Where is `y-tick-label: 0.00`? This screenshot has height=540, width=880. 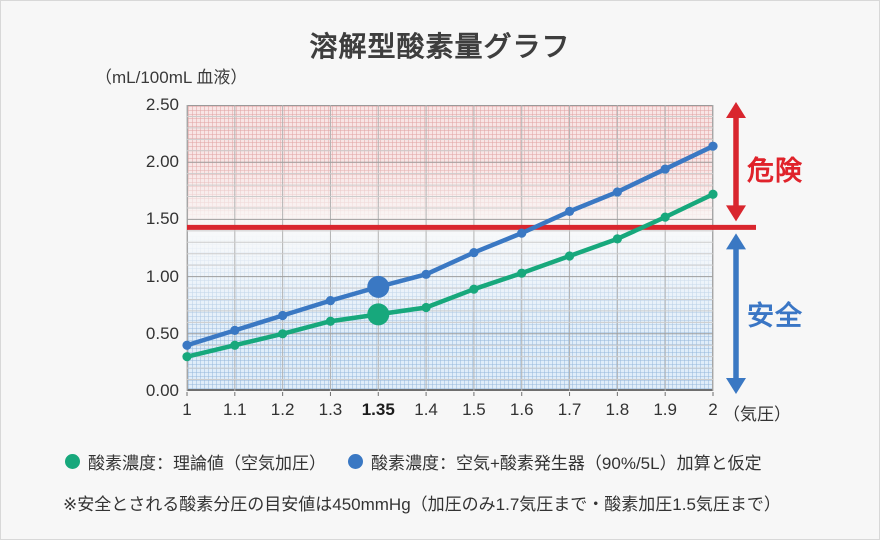
y-tick-label: 0.00 is located at coordinates (162, 390).